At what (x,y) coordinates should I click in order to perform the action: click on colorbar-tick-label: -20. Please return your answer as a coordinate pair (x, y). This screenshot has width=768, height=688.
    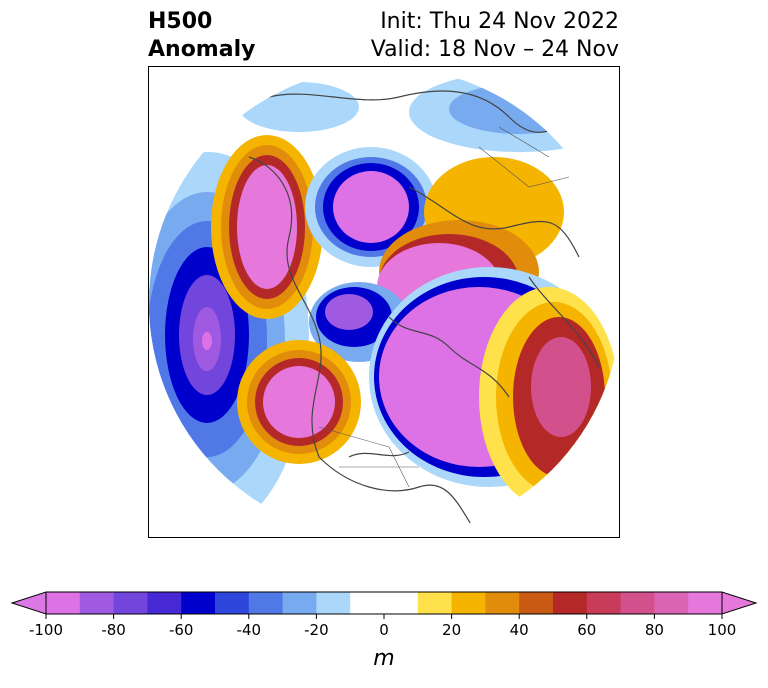
    Looking at the image, I should click on (316, 630).